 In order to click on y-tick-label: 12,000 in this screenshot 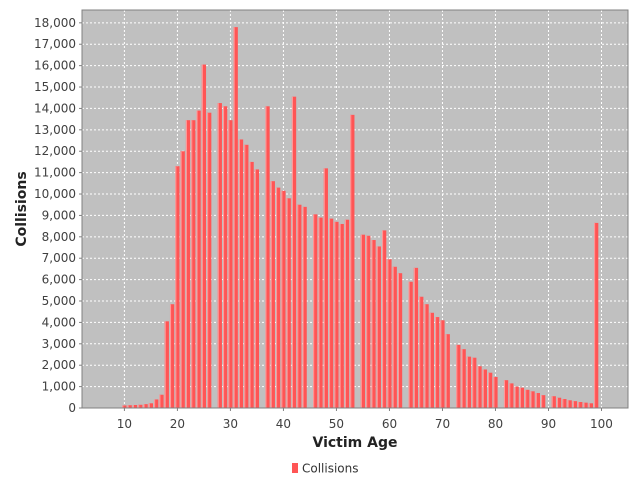, I will do `click(55, 151)`.